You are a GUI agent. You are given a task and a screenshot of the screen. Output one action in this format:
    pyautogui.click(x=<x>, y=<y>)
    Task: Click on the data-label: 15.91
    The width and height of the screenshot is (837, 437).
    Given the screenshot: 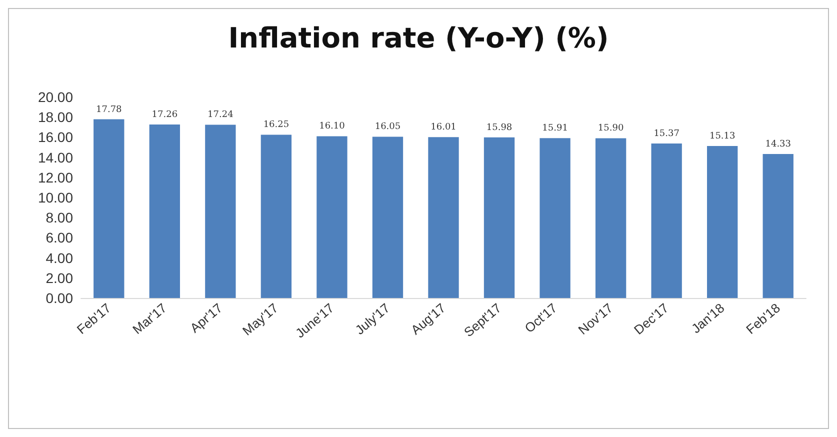 What is the action you would take?
    pyautogui.click(x=555, y=129)
    